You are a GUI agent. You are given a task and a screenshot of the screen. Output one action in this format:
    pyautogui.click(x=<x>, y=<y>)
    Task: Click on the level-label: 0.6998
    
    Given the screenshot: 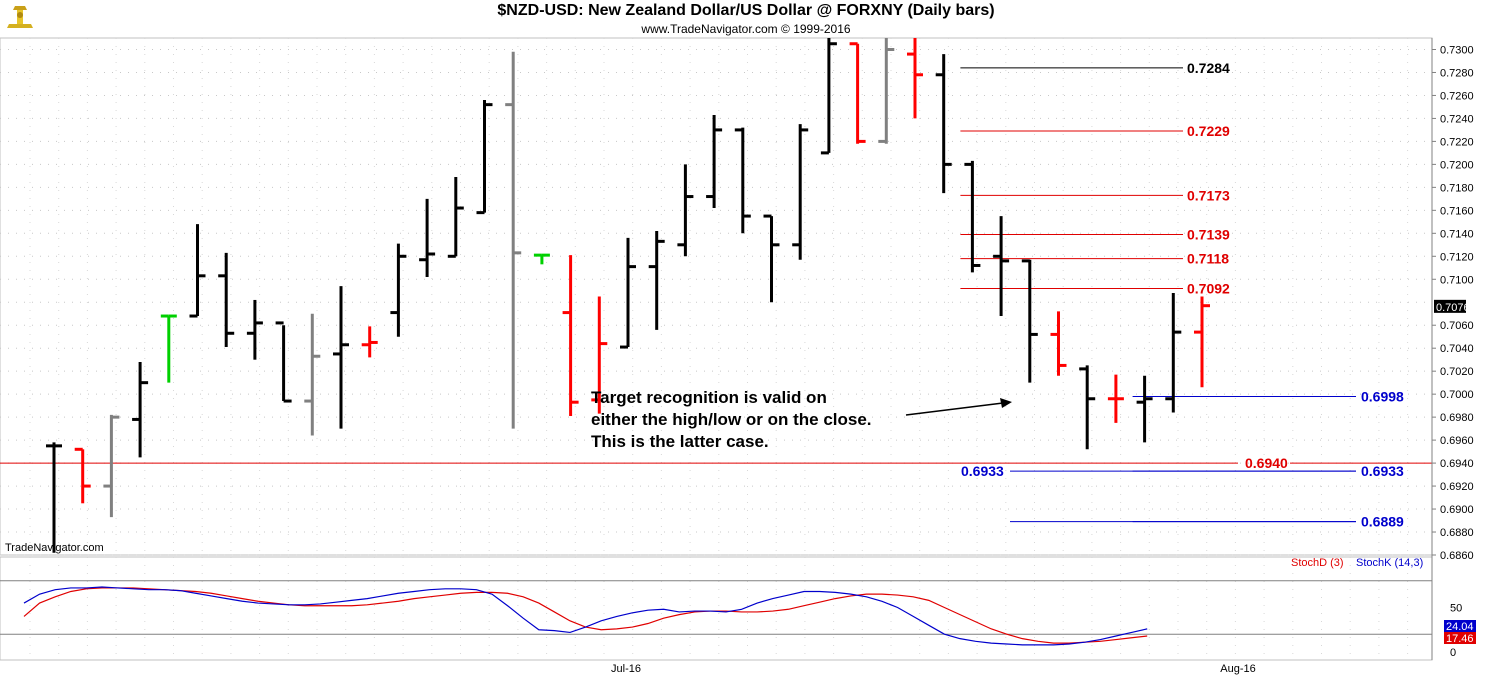 What is the action you would take?
    pyautogui.click(x=1382, y=396)
    